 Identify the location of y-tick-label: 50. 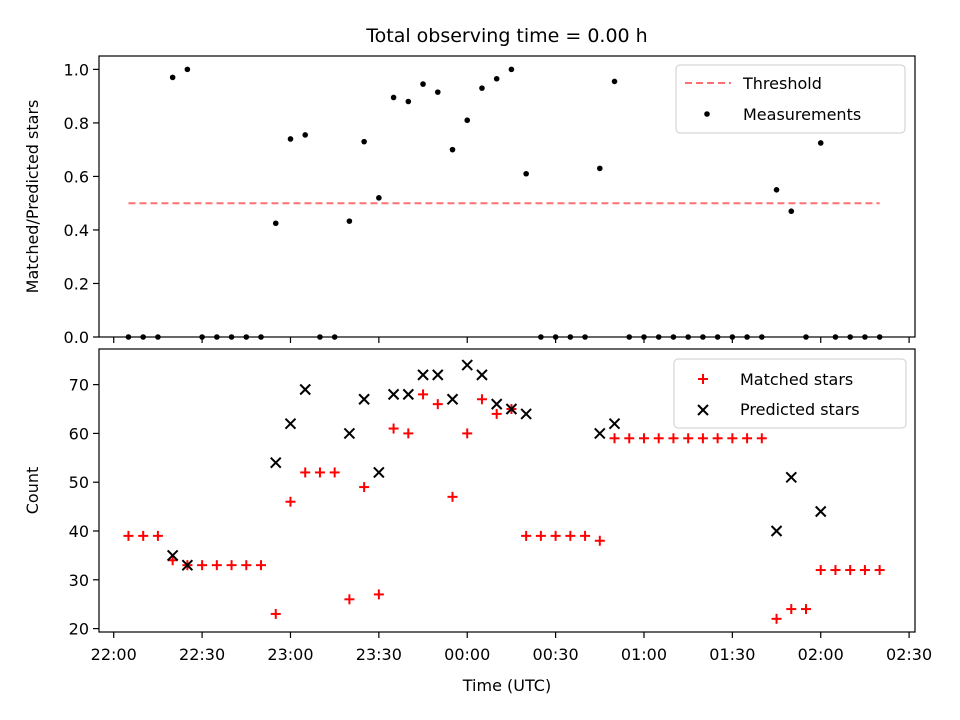
(79, 482).